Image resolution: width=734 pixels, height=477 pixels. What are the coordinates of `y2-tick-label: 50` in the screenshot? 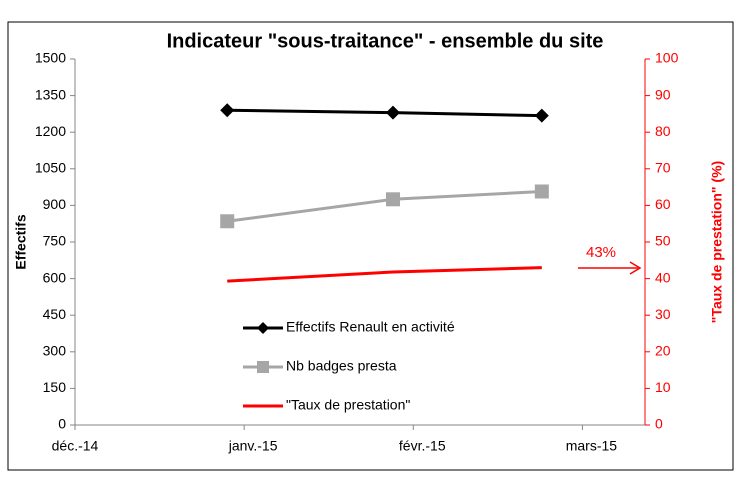 It's located at (663, 241).